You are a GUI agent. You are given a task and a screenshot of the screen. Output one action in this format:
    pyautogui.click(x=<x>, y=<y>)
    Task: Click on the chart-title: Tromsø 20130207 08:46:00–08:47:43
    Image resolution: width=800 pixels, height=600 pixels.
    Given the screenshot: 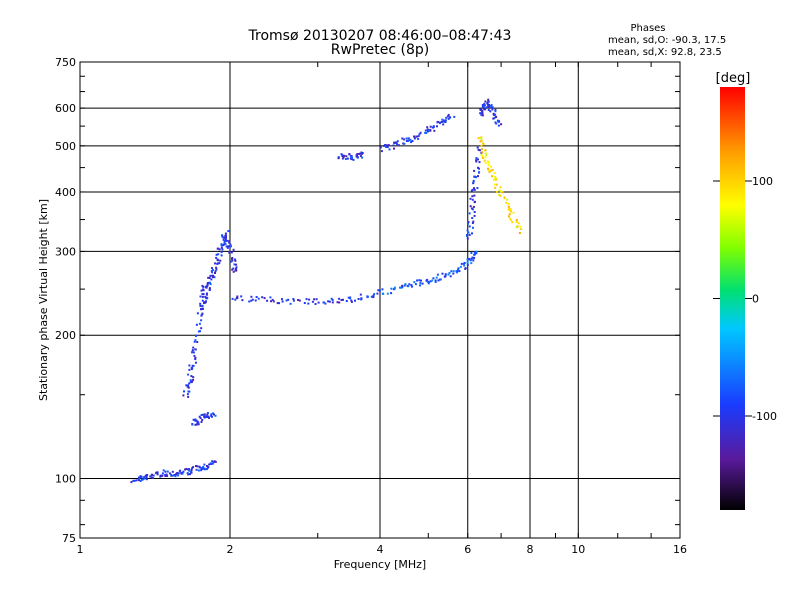 What is the action you would take?
    pyautogui.click(x=380, y=36)
    